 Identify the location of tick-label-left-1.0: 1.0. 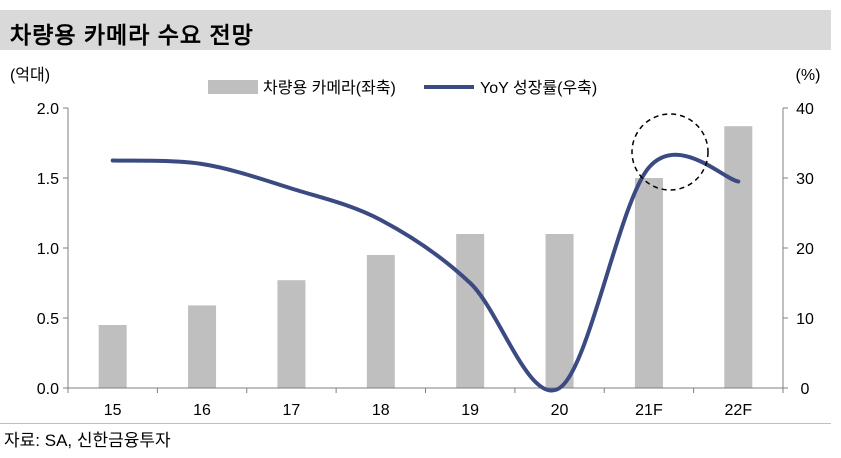
(48, 249).